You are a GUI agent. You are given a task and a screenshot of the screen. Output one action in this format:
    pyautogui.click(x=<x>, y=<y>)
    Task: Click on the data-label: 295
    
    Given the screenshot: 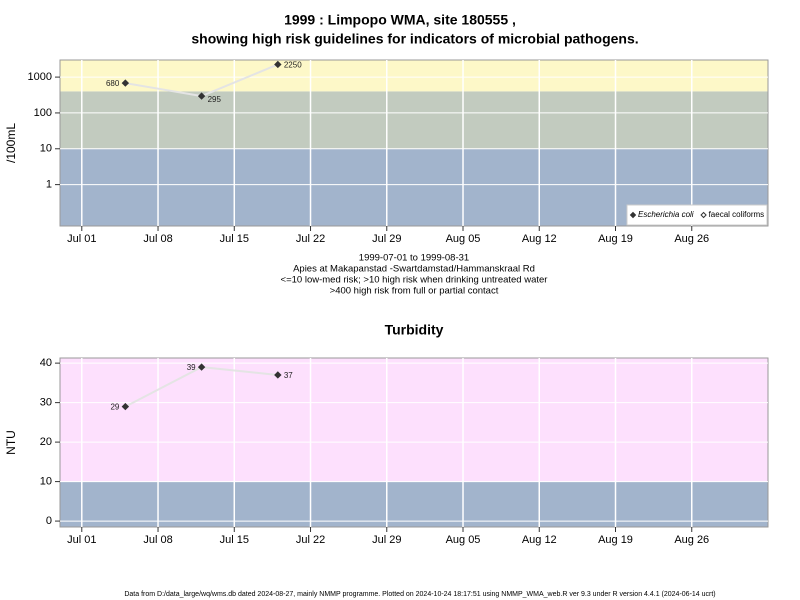 What is the action you would take?
    pyautogui.click(x=215, y=99)
    